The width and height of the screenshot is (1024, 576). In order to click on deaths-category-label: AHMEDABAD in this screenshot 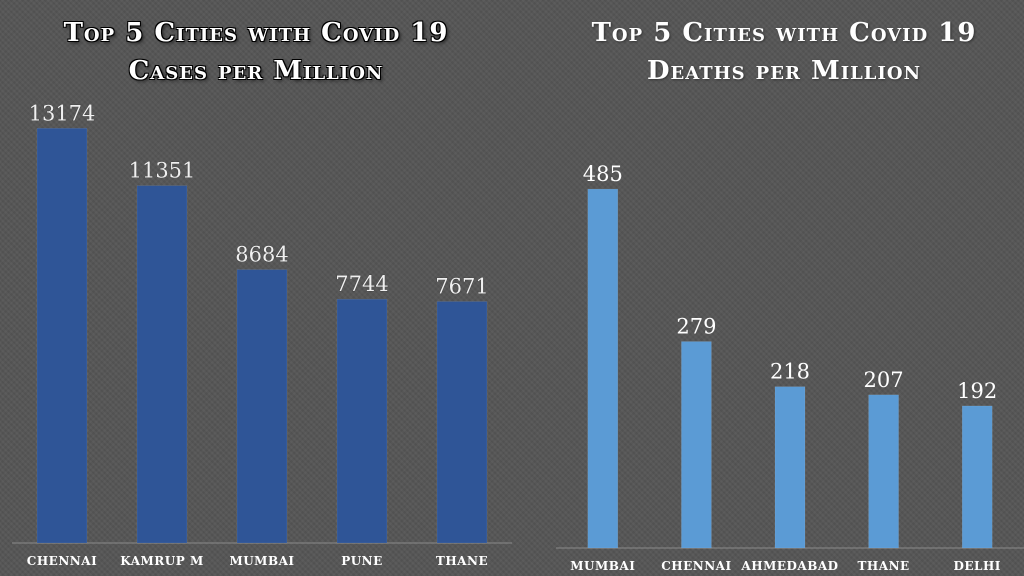, I will do `click(789, 566)`.